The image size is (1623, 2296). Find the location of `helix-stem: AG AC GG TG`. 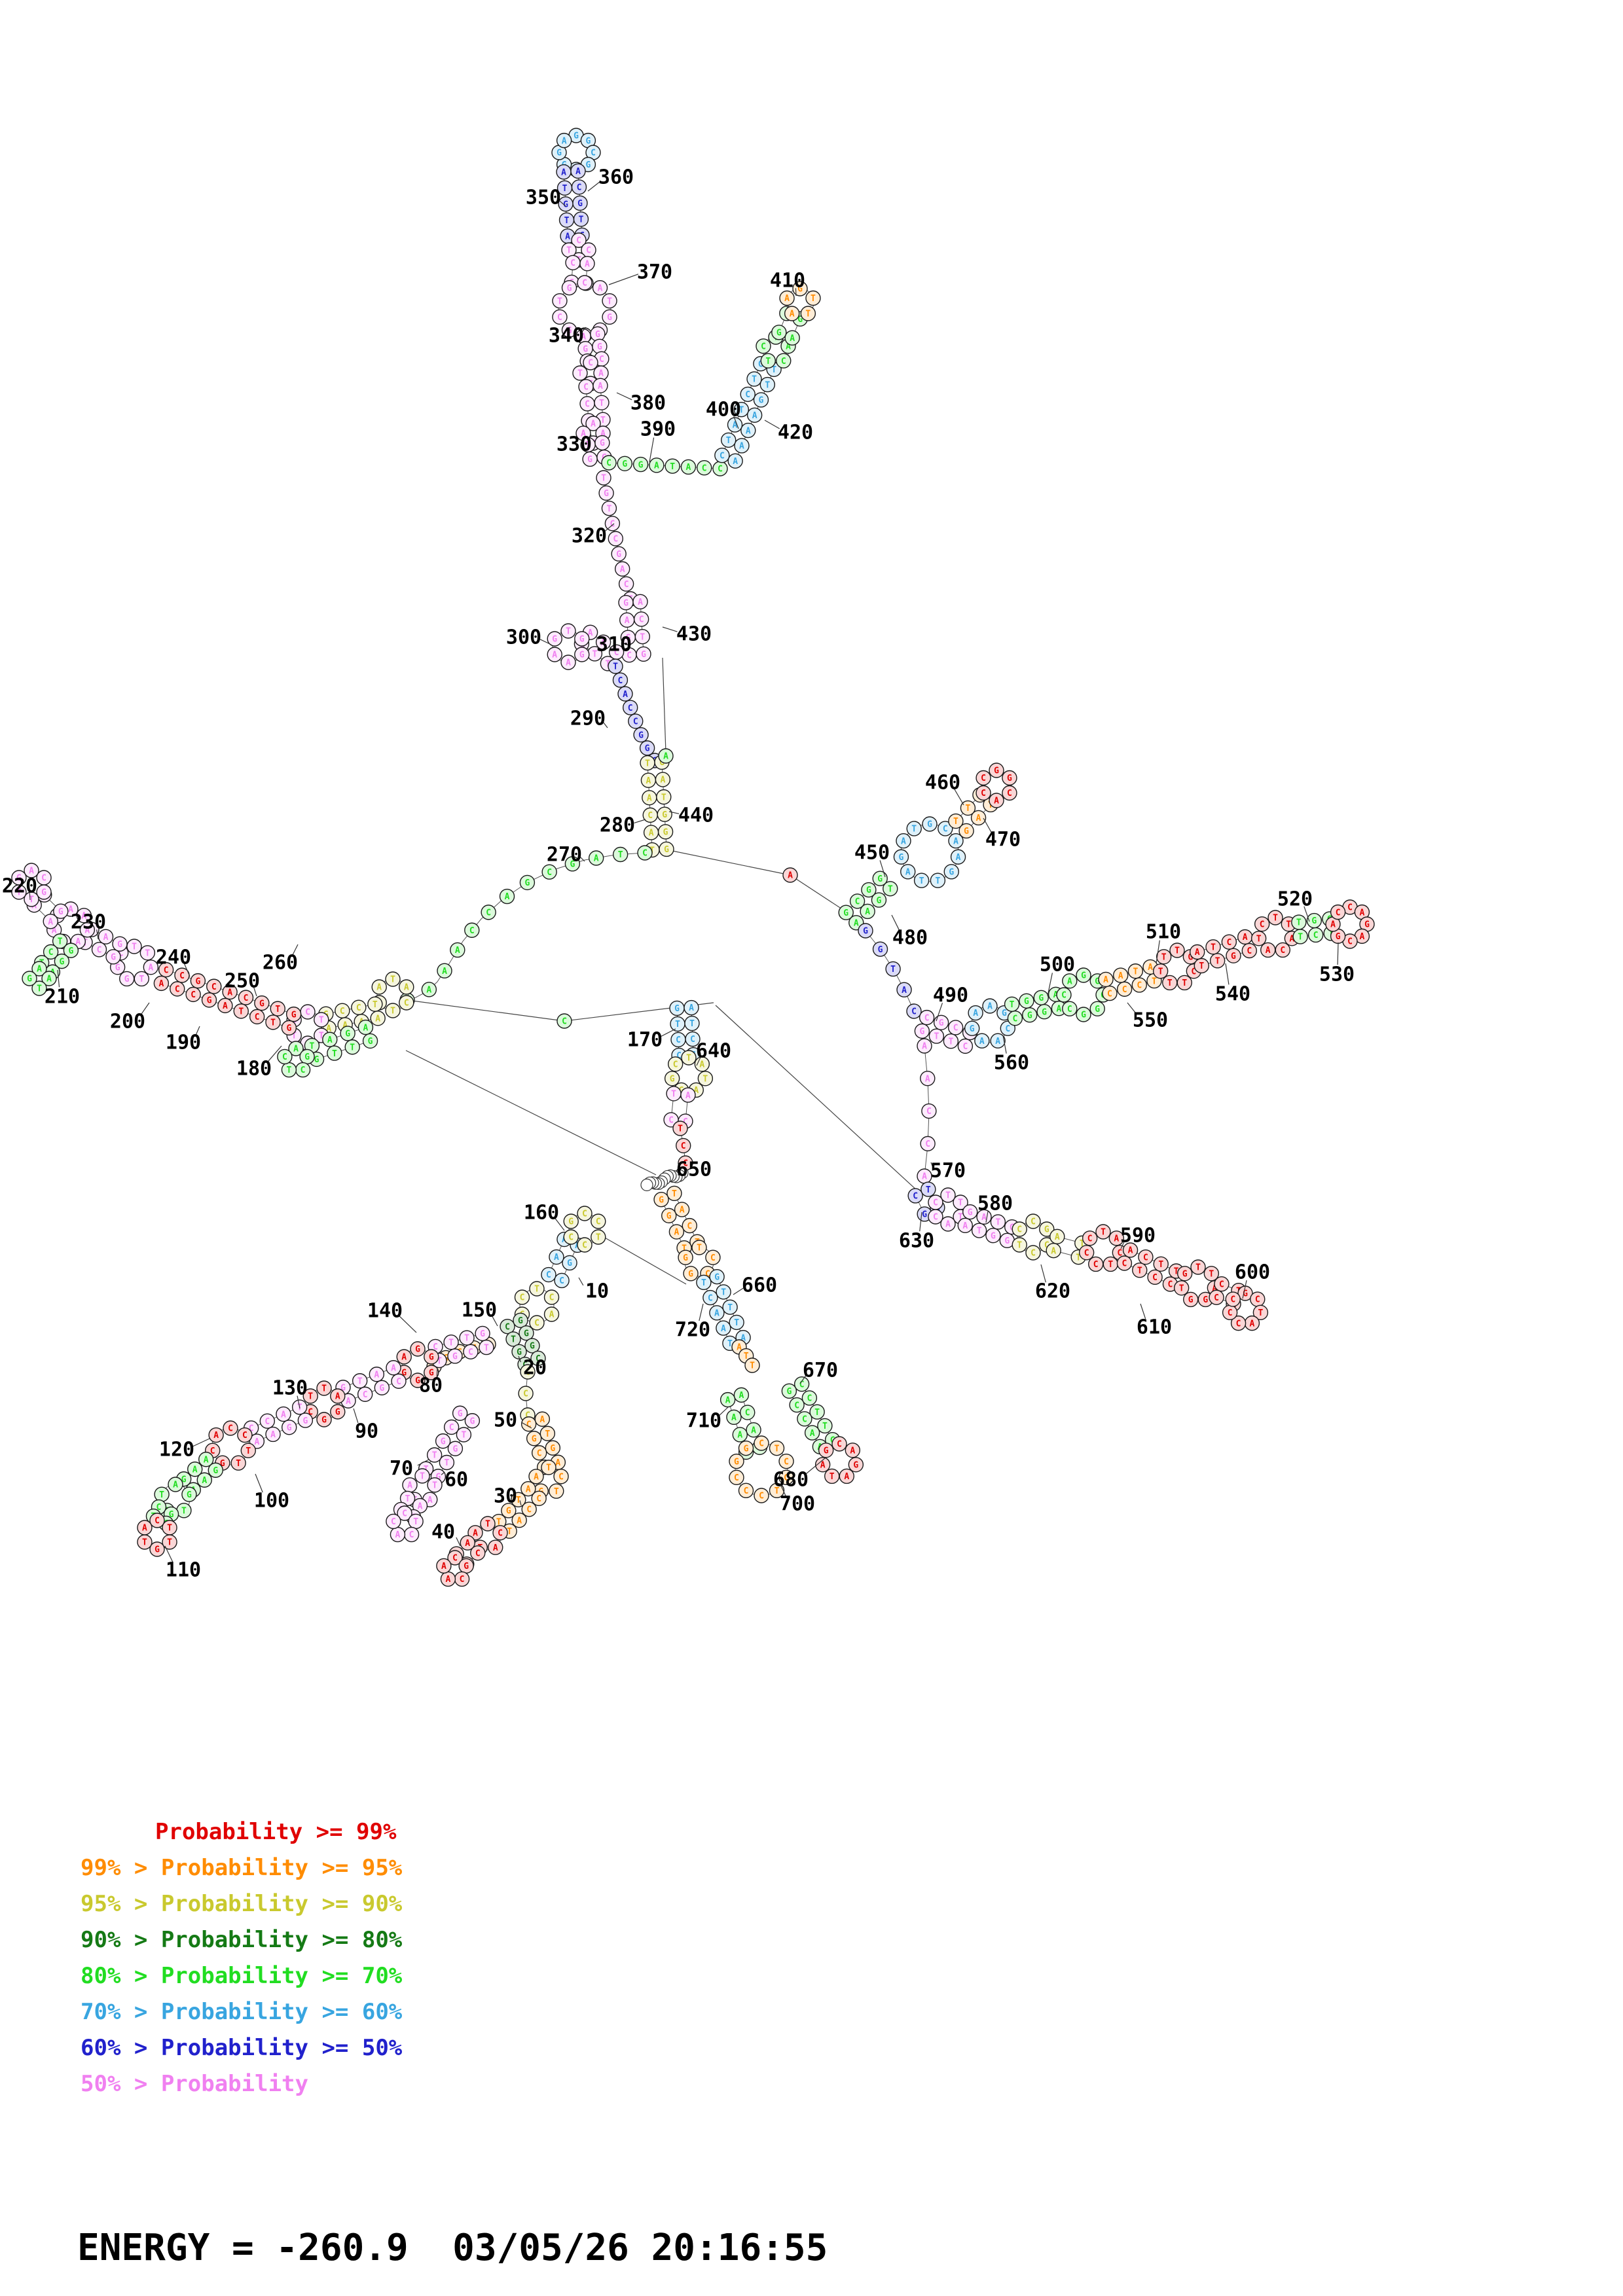

helix-stem: AG AC GG TG is located at coordinates (868, 900).